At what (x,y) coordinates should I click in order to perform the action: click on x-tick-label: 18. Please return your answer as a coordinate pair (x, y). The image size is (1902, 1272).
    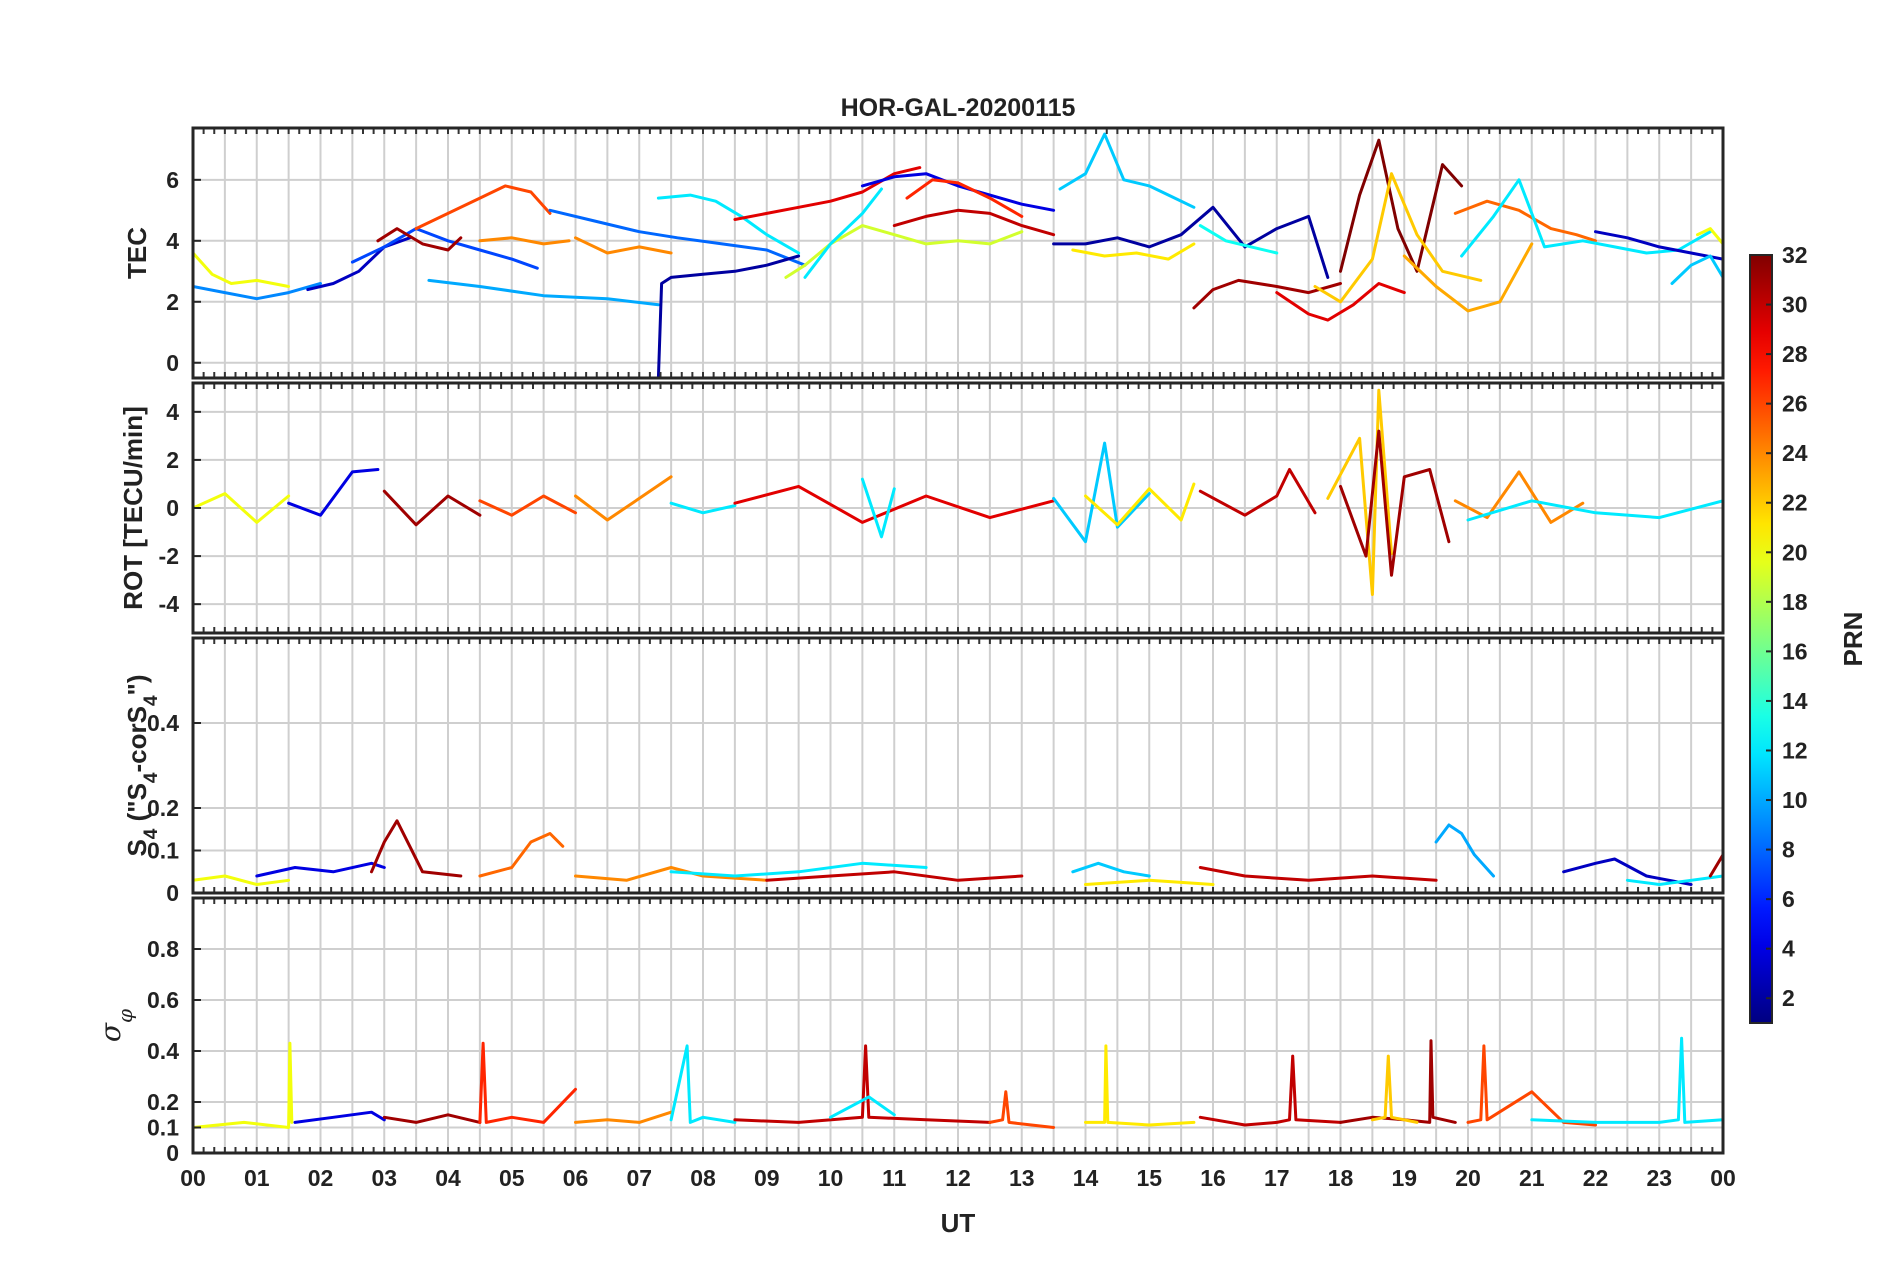
    Looking at the image, I should click on (1341, 1178).